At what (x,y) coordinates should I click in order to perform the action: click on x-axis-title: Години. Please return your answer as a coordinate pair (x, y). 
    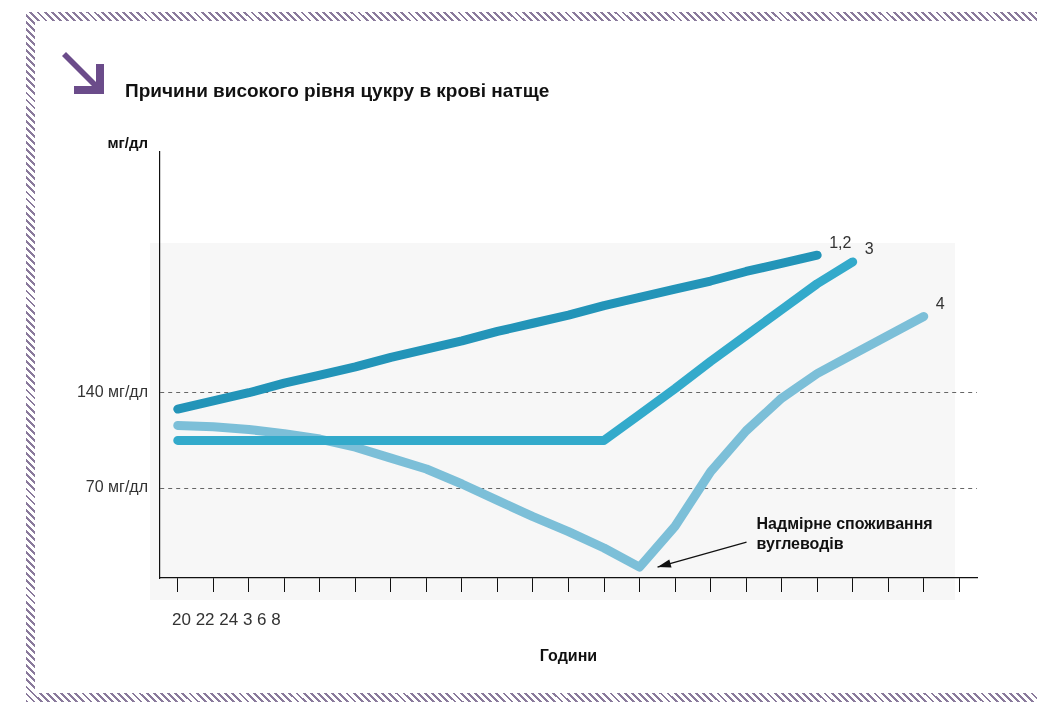
    Looking at the image, I should click on (568, 655).